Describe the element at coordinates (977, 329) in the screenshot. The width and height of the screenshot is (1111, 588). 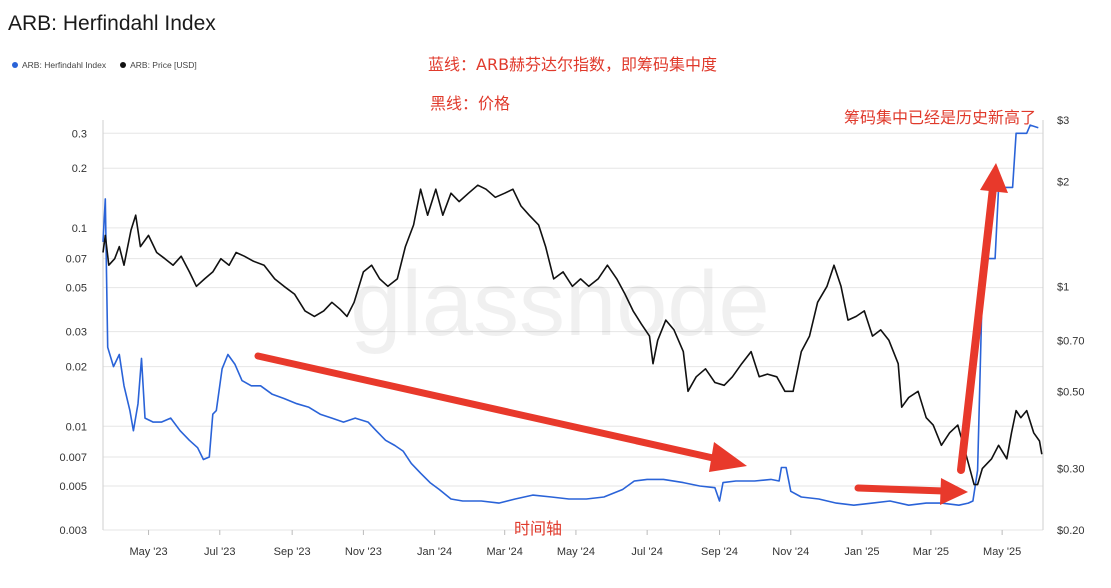
I see `arrow-up-trend-icon` at that location.